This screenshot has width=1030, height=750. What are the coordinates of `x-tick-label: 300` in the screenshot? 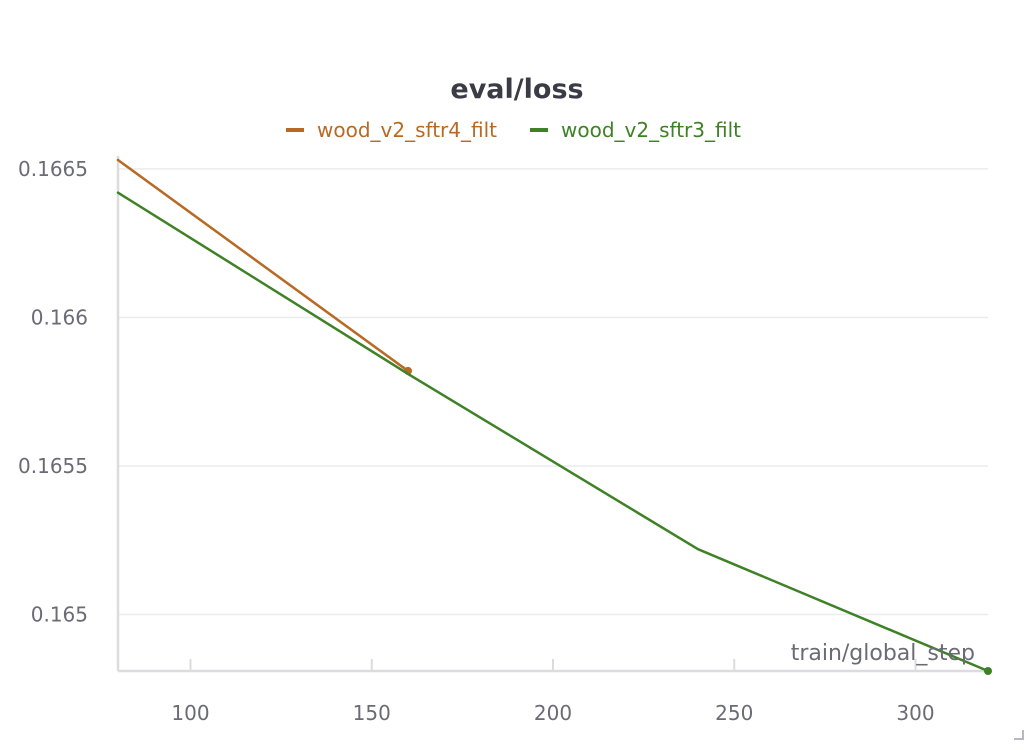 It's located at (915, 713).